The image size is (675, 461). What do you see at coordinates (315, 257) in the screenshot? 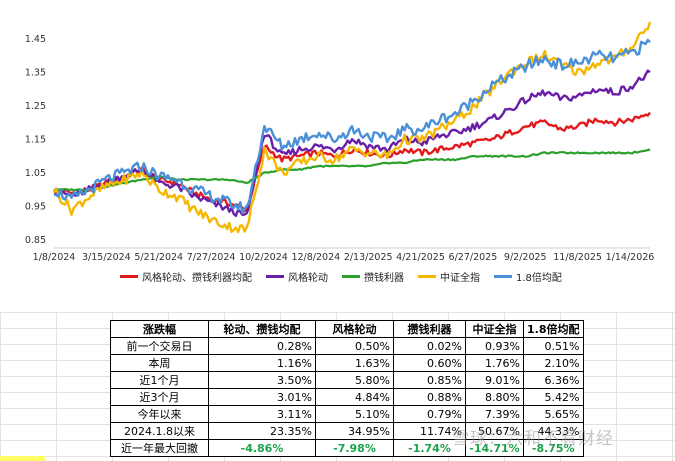
I see `x-tick-label: 12/8/2024` at bounding box center [315, 257].